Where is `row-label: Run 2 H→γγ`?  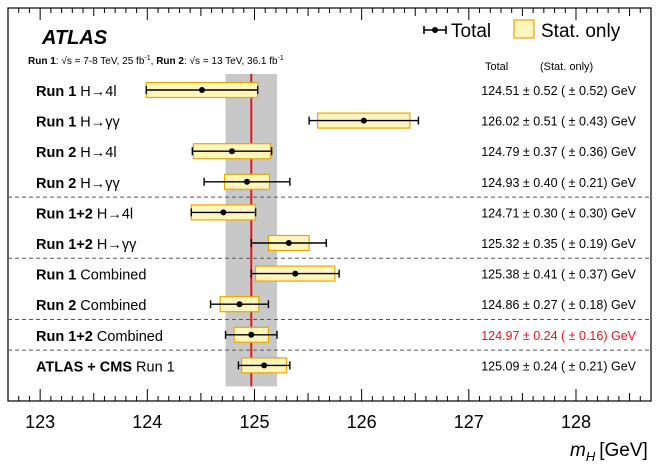 row-label: Run 2 H→γγ is located at coordinates (78, 184).